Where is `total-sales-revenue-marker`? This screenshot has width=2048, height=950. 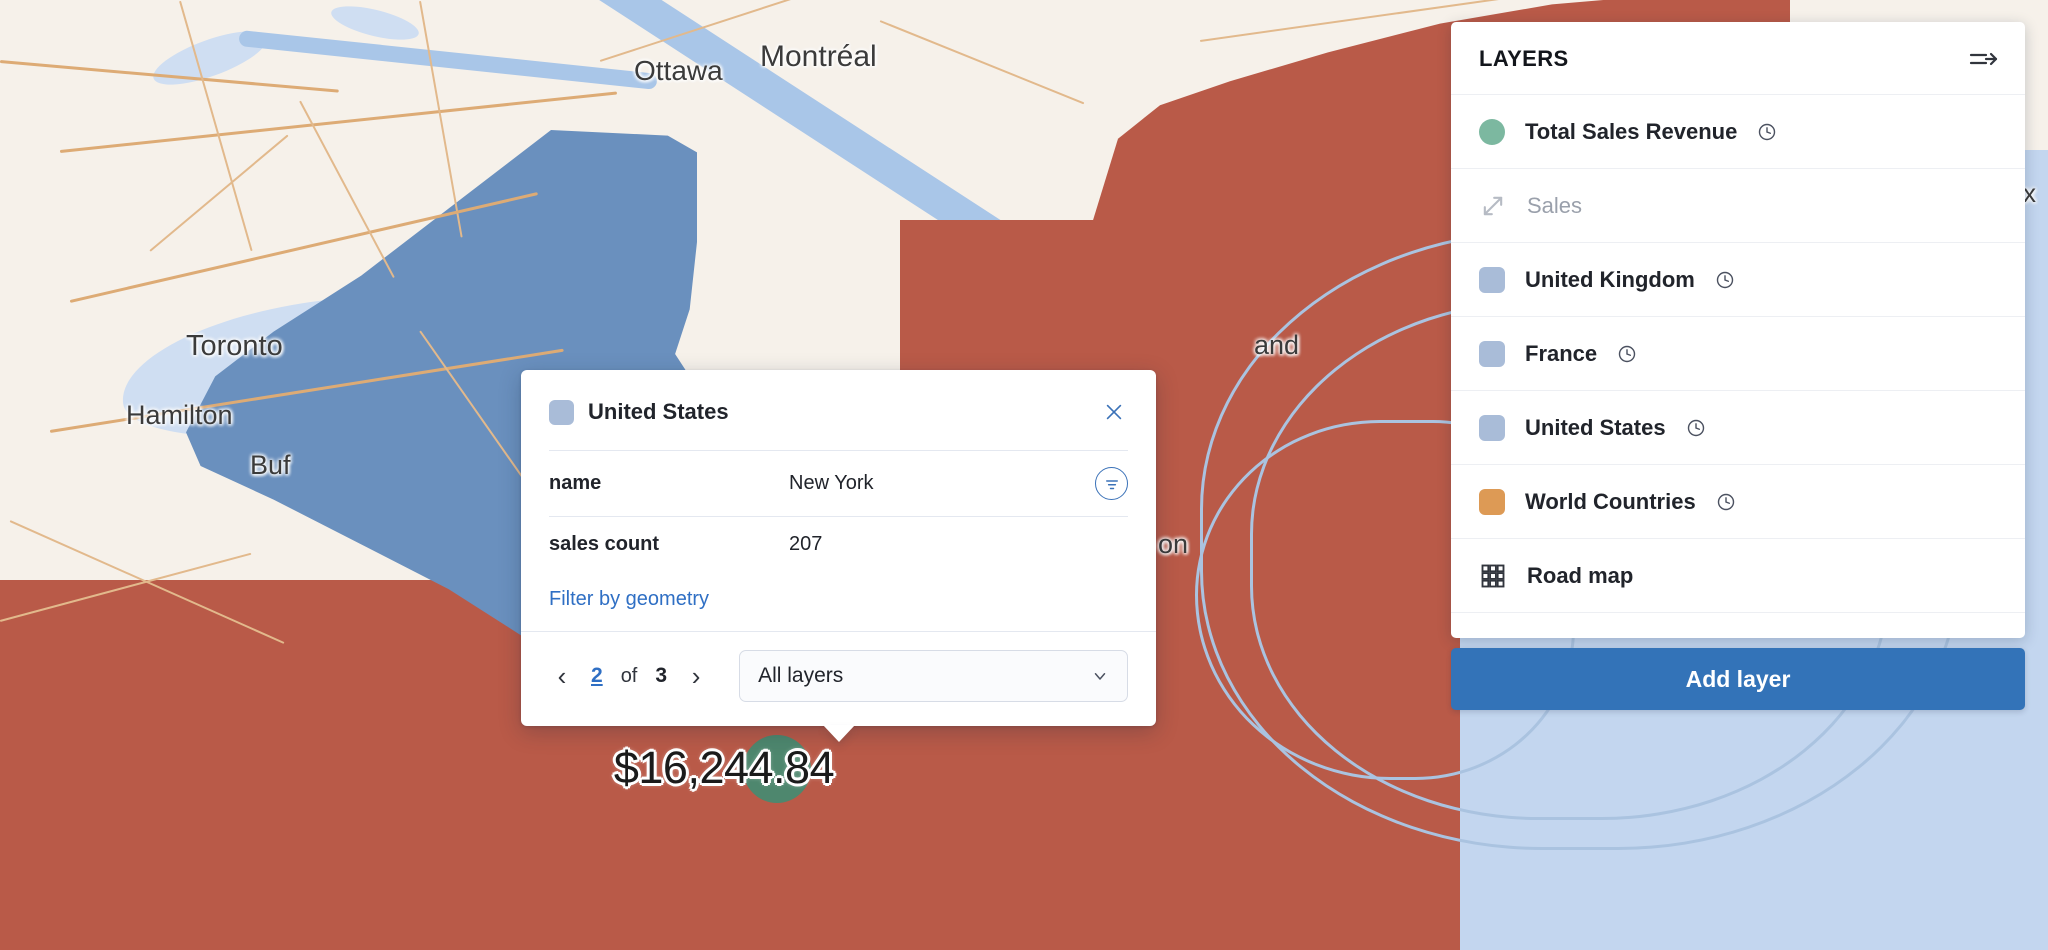 total-sales-revenue-marker is located at coordinates (777, 773).